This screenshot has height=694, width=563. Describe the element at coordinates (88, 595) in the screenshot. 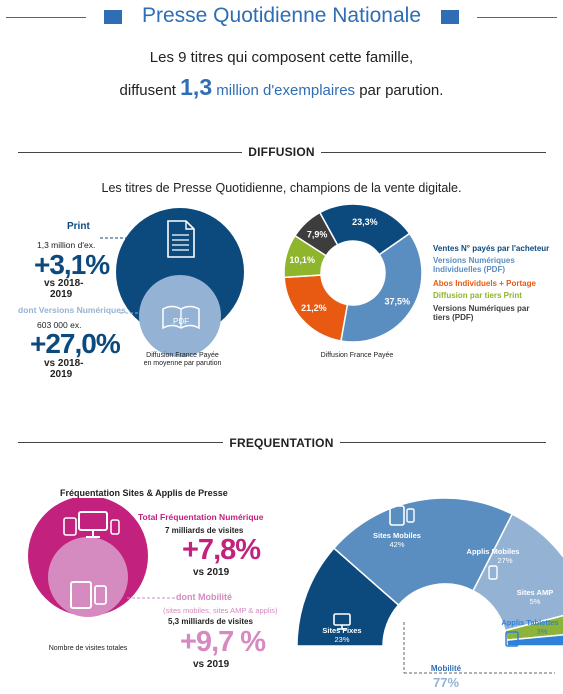

I see `mobile-devices-icon` at that location.